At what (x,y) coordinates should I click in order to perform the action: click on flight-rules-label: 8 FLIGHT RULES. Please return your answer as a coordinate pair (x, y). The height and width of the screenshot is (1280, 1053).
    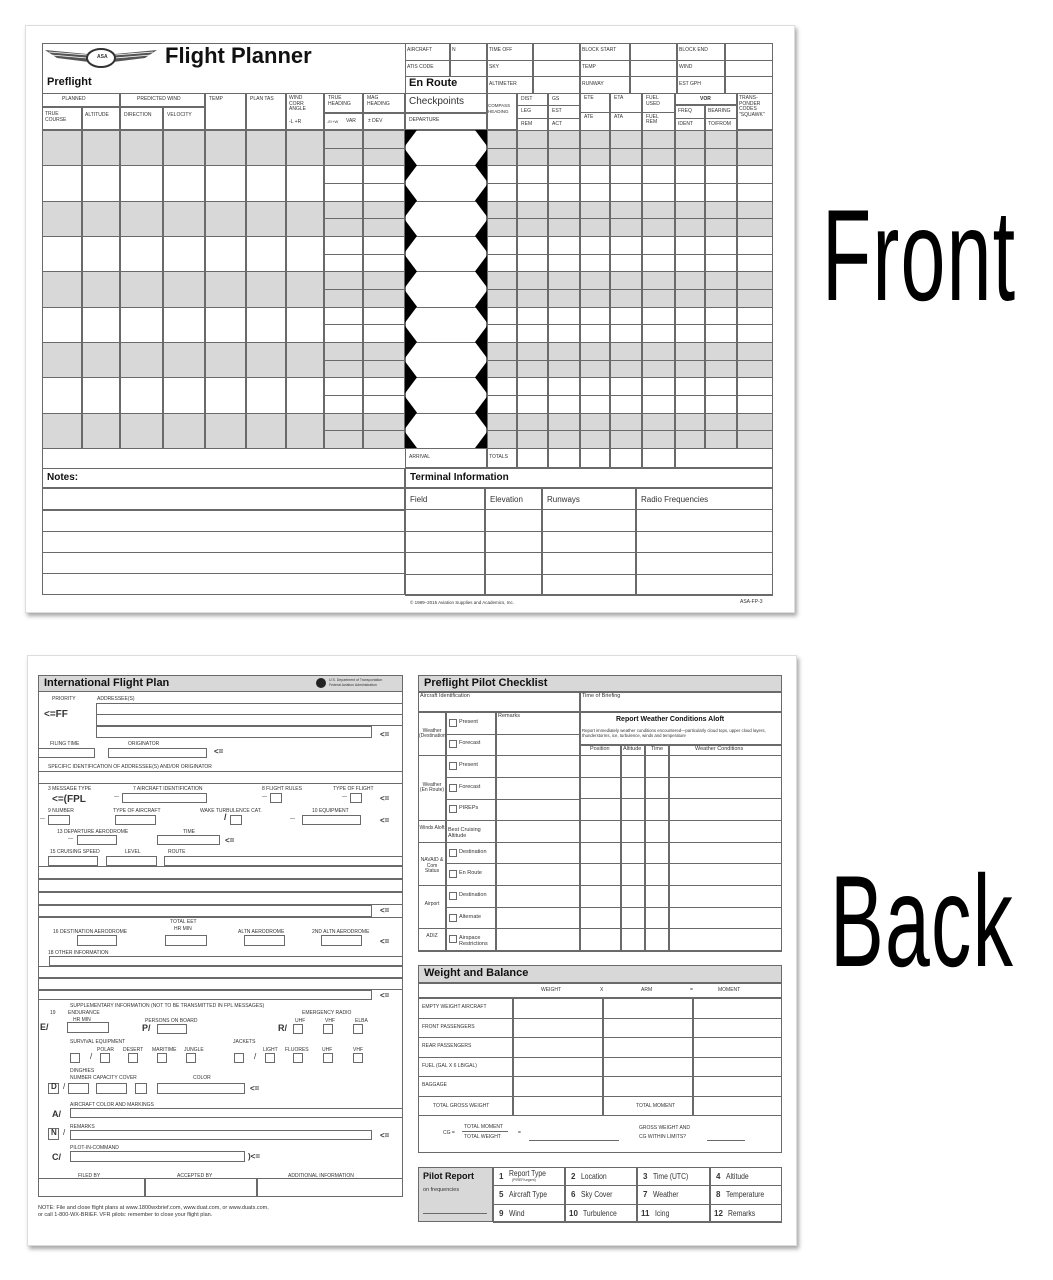
    Looking at the image, I should click on (282, 789).